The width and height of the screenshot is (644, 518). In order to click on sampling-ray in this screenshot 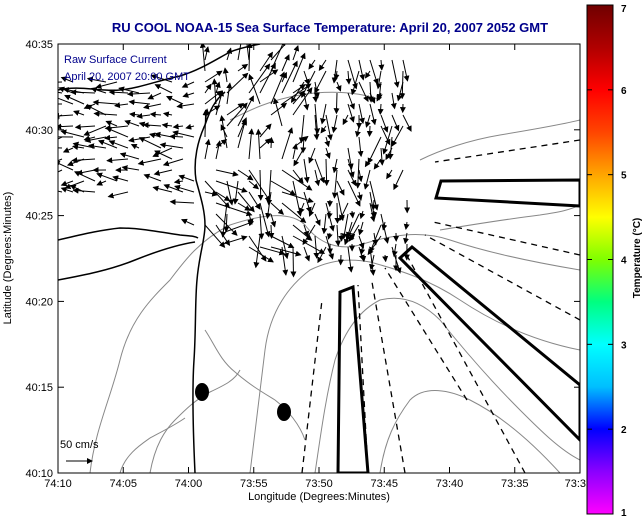, I will do `click(502, 277)`.